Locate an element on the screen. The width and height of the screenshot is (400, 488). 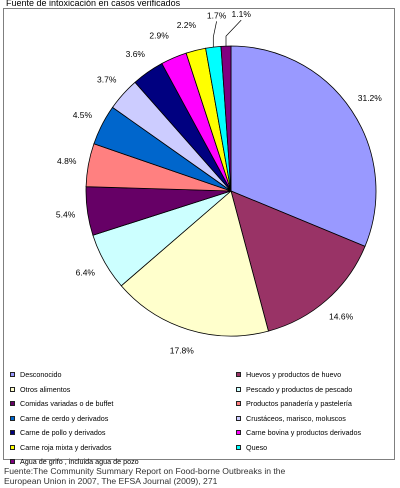
legend-item-huevos-y-productos-de-huevo: Huevos y productos de huevo is located at coordinates (288, 374).